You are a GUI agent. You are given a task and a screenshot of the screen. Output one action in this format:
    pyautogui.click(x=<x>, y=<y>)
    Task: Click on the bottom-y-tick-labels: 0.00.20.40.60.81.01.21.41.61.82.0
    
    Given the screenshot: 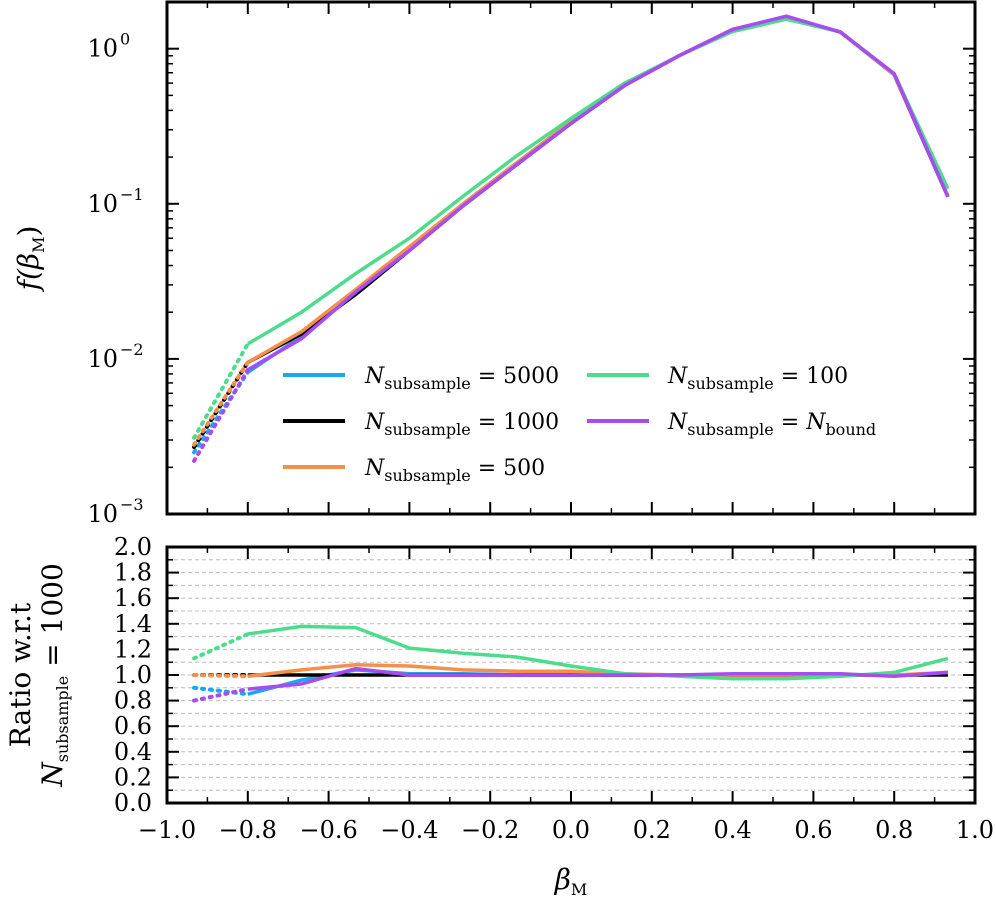 What is the action you would take?
    pyautogui.click(x=133, y=675)
    